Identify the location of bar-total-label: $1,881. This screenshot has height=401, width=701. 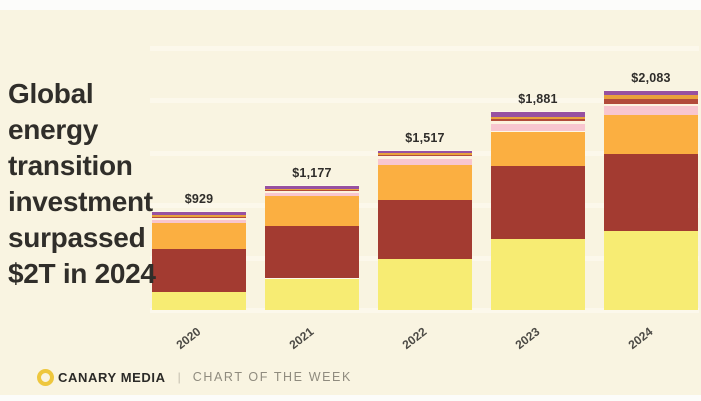
(538, 99).